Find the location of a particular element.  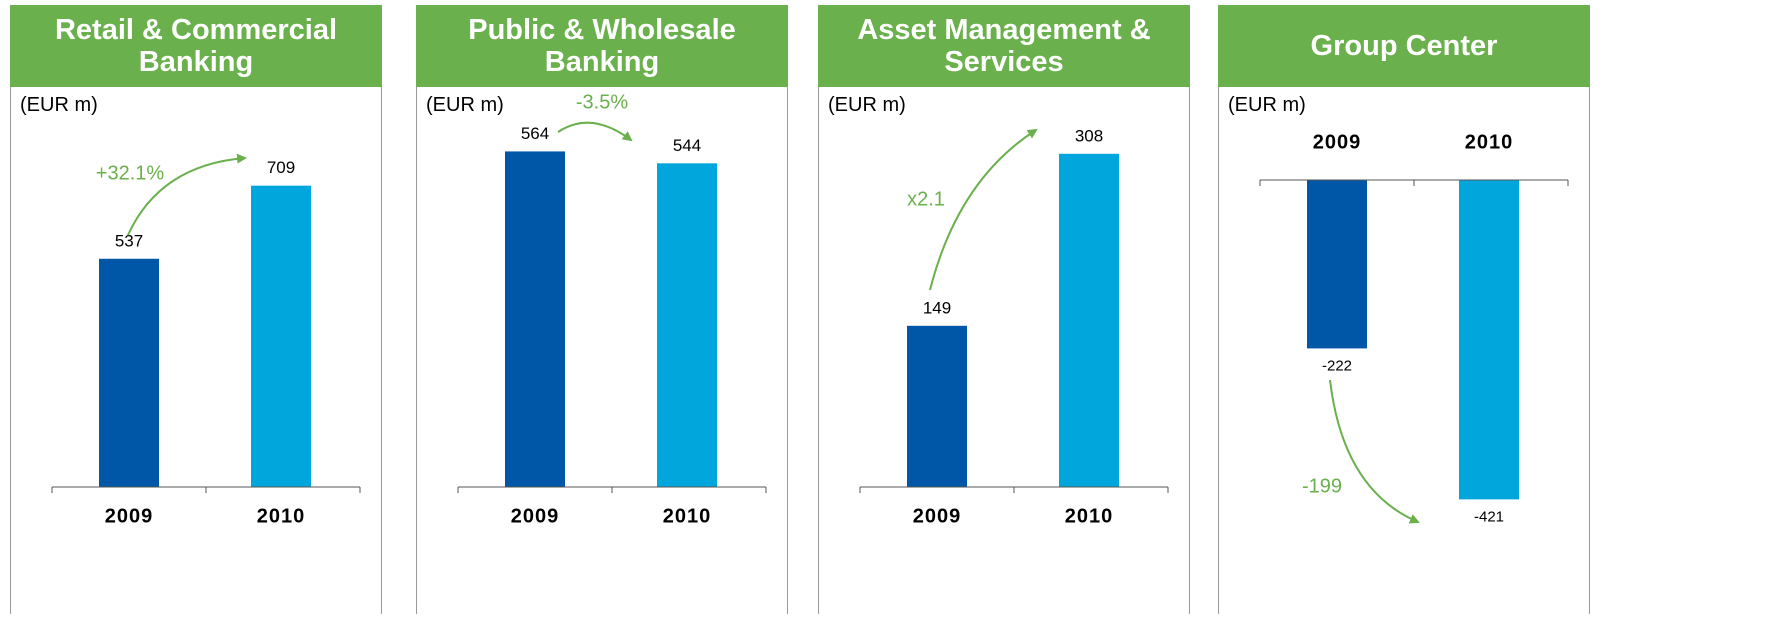

data-label: 709 is located at coordinates (281, 167).